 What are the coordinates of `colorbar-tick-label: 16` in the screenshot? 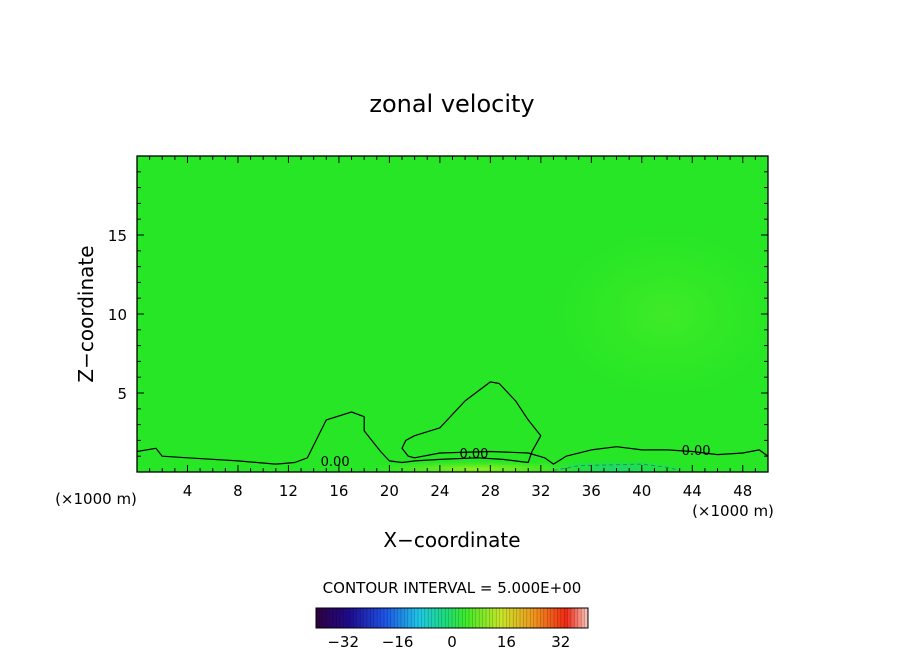 It's located at (506, 642).